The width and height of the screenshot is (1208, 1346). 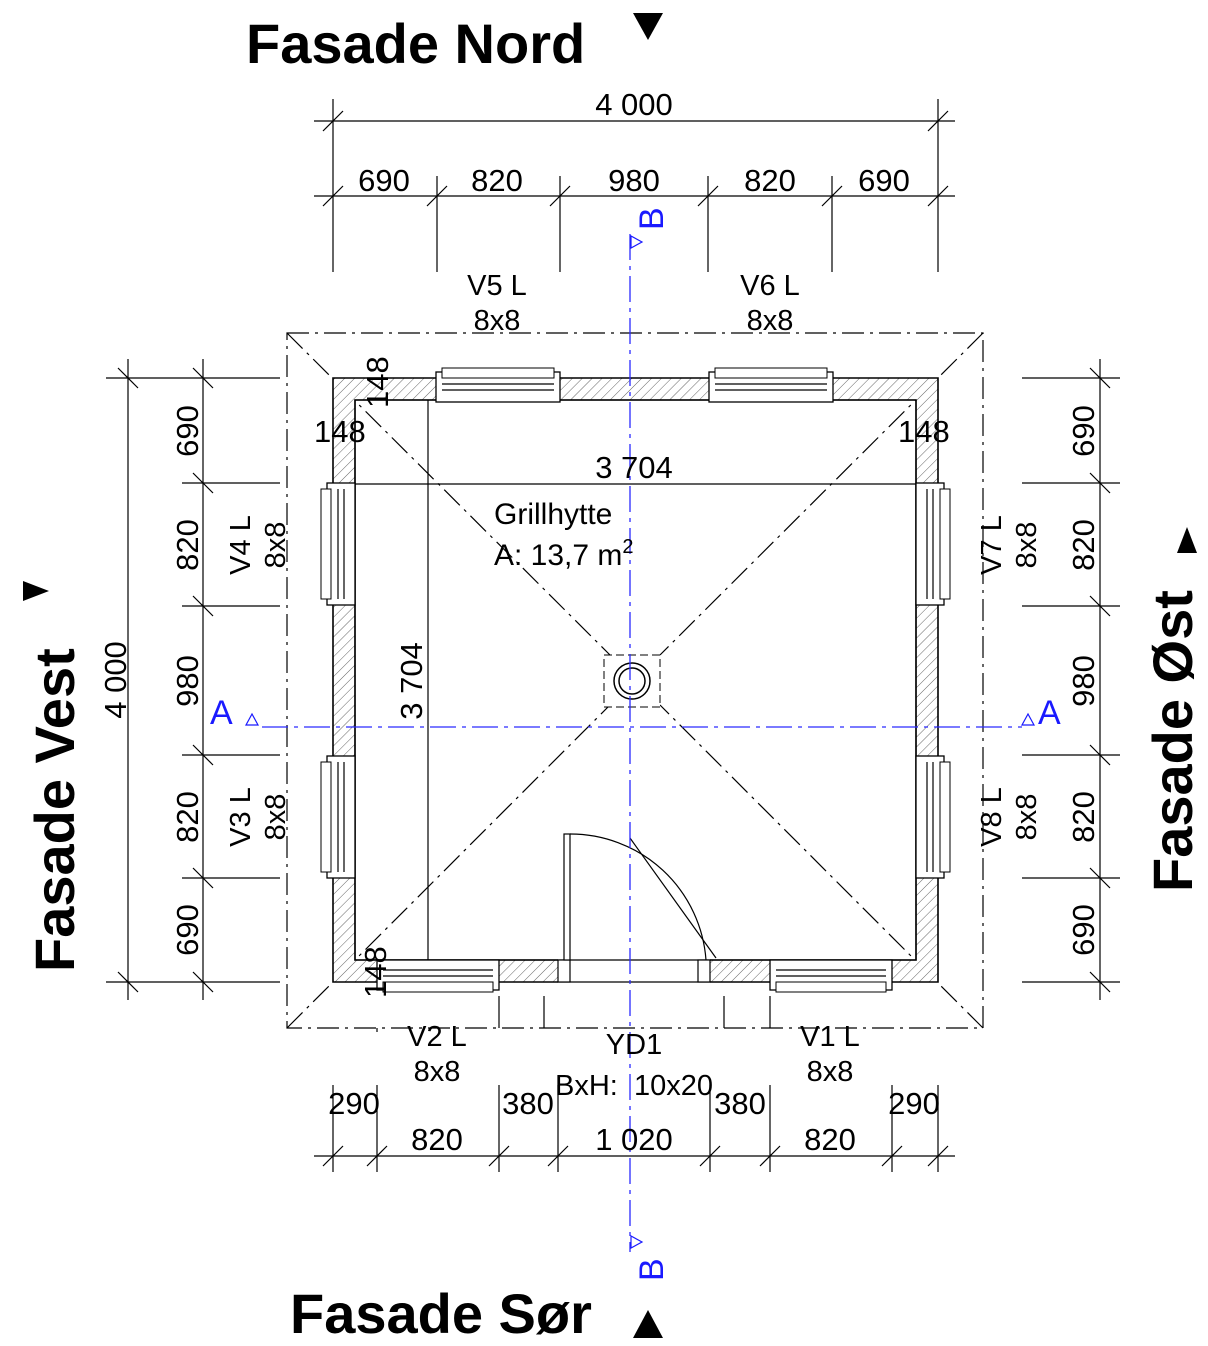 What do you see at coordinates (437, 1139) in the screenshot?
I see `bottom-dimension-820-left: 820` at bounding box center [437, 1139].